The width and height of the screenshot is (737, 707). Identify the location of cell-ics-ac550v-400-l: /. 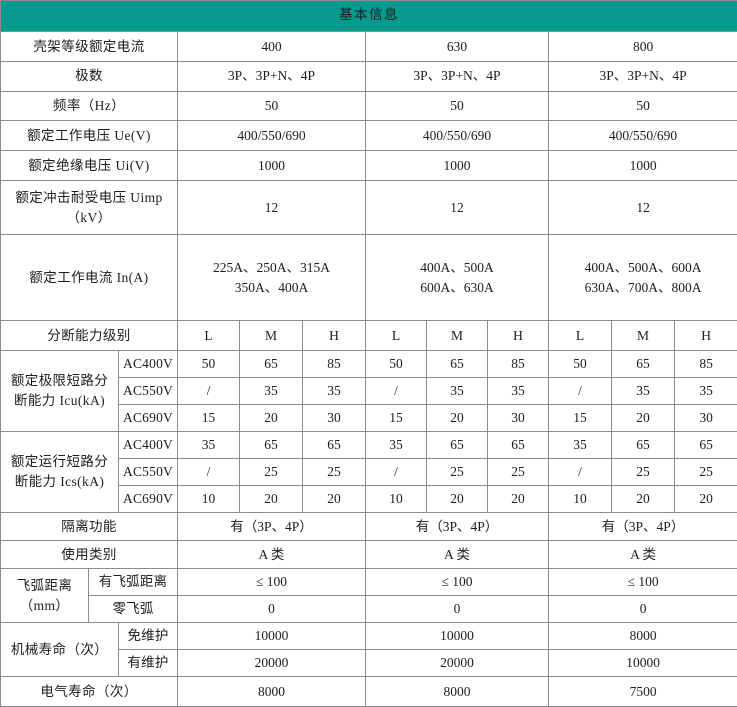
(208, 472).